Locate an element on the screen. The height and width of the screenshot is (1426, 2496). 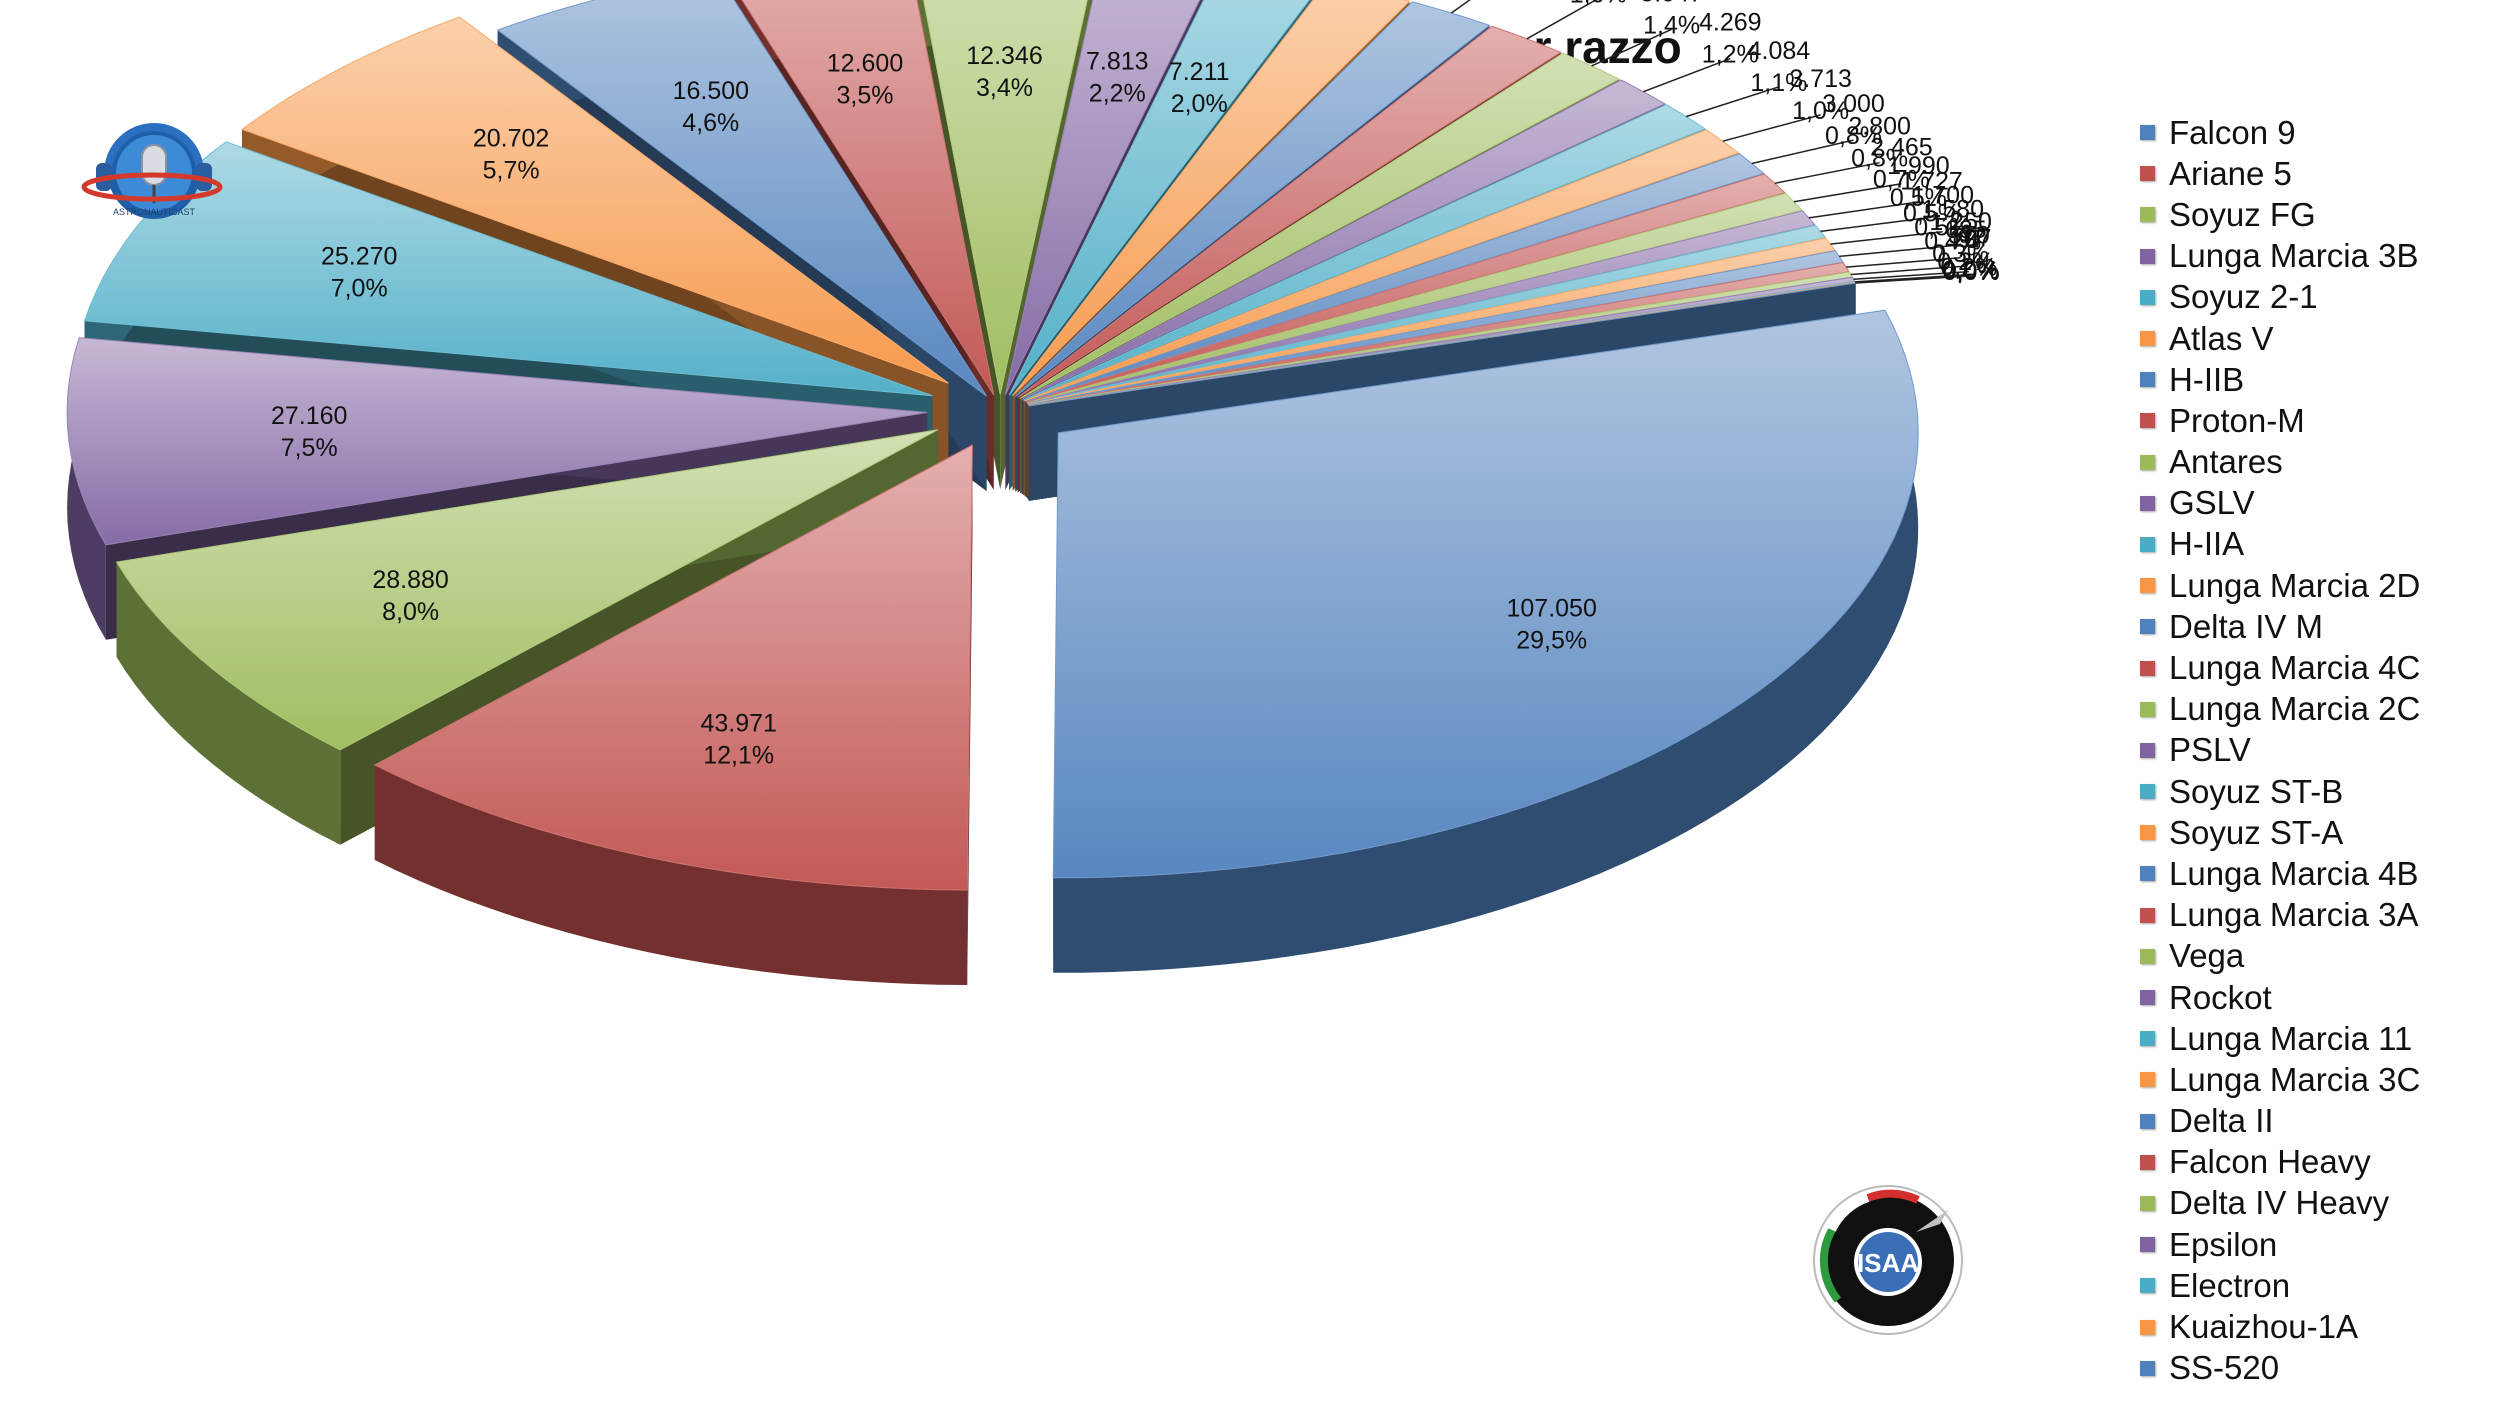
data-label-value: 5.047 is located at coordinates (1671, 3).